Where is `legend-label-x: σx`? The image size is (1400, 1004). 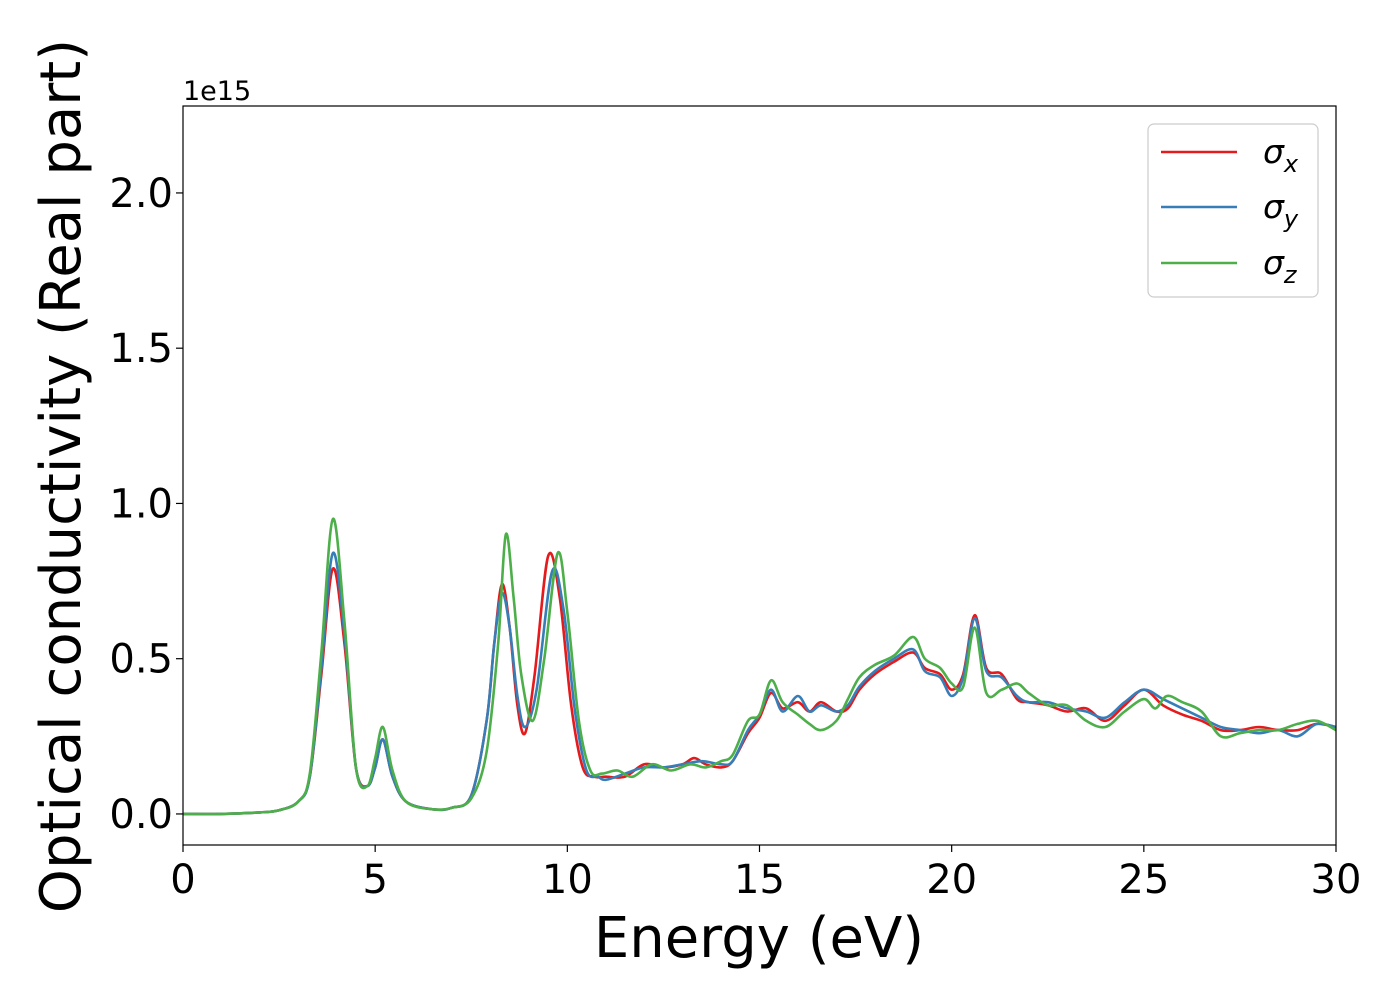
legend-label-x: σx is located at coordinates (1281, 155).